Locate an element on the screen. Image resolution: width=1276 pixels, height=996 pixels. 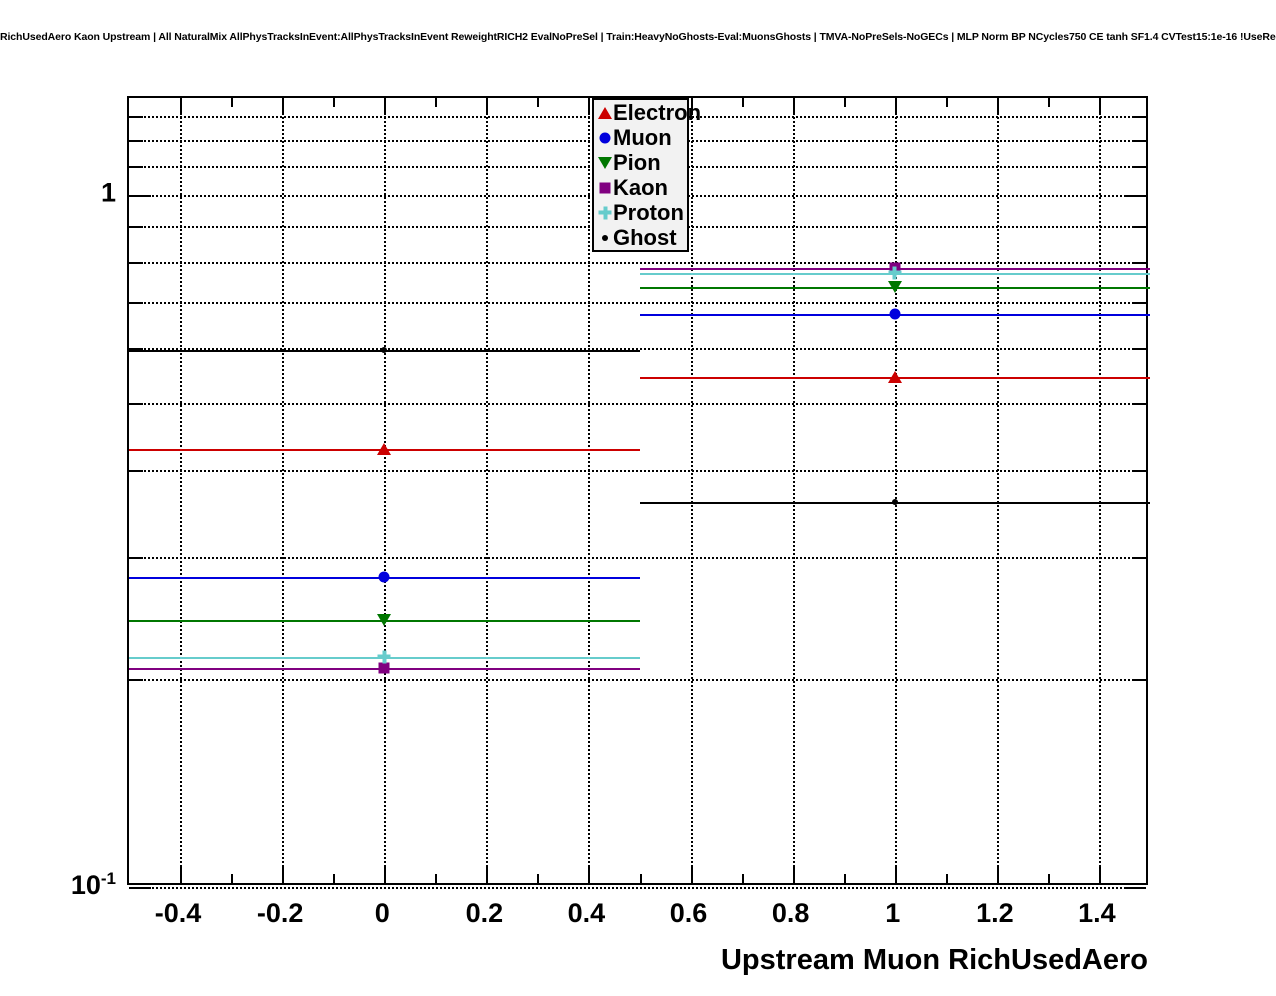
legend-item-ghost: Ghost is located at coordinates (640, 237).